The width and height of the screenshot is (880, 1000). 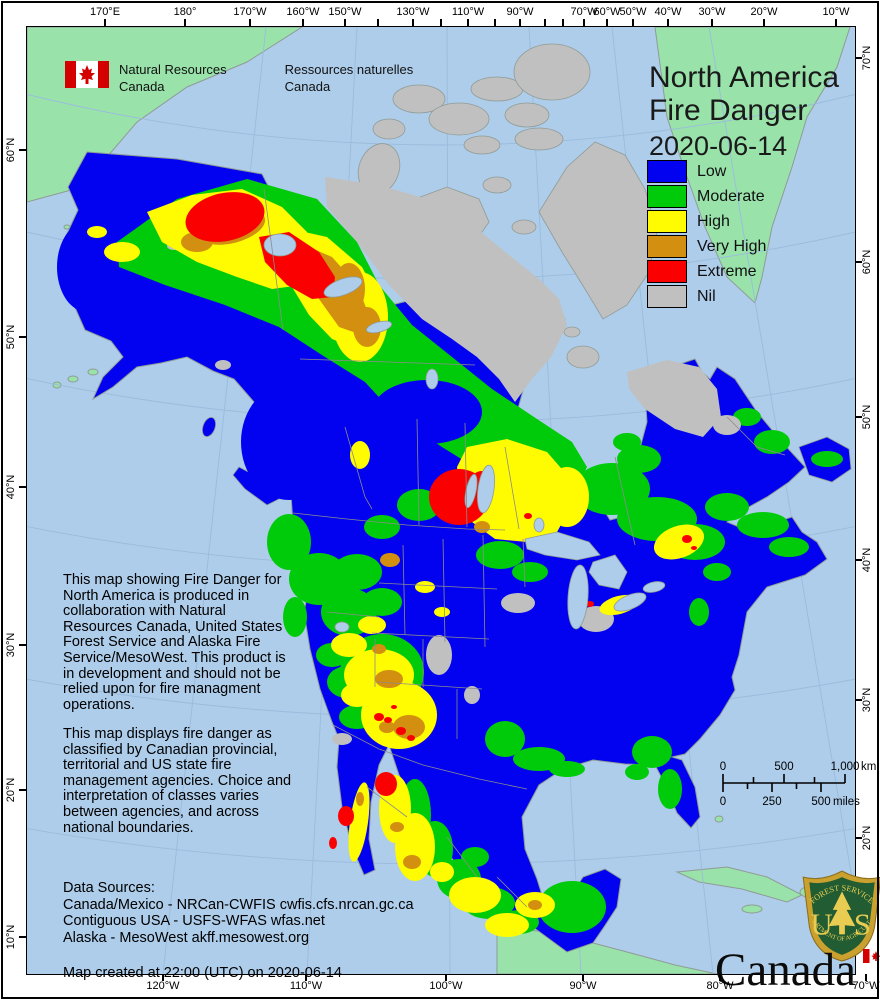 I want to click on parallel-label: 40°N, so click(x=11, y=487).